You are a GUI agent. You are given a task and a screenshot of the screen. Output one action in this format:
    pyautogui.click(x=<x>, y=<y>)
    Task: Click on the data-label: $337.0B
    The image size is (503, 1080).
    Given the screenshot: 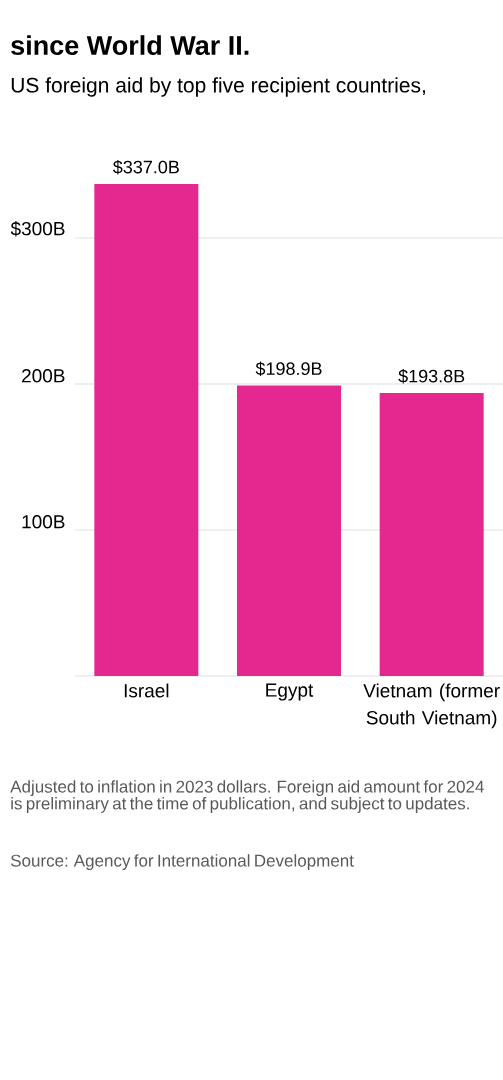 What is the action you would take?
    pyautogui.click(x=145, y=167)
    